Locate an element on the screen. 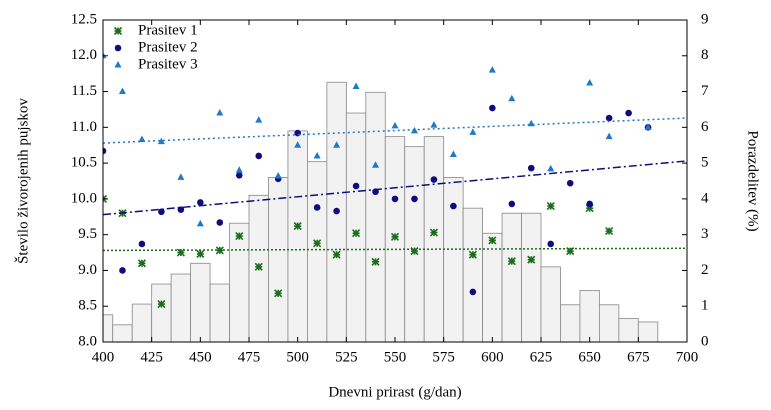 This screenshot has width=771, height=410. y-tick-label: 9.5 is located at coordinates (87, 234).